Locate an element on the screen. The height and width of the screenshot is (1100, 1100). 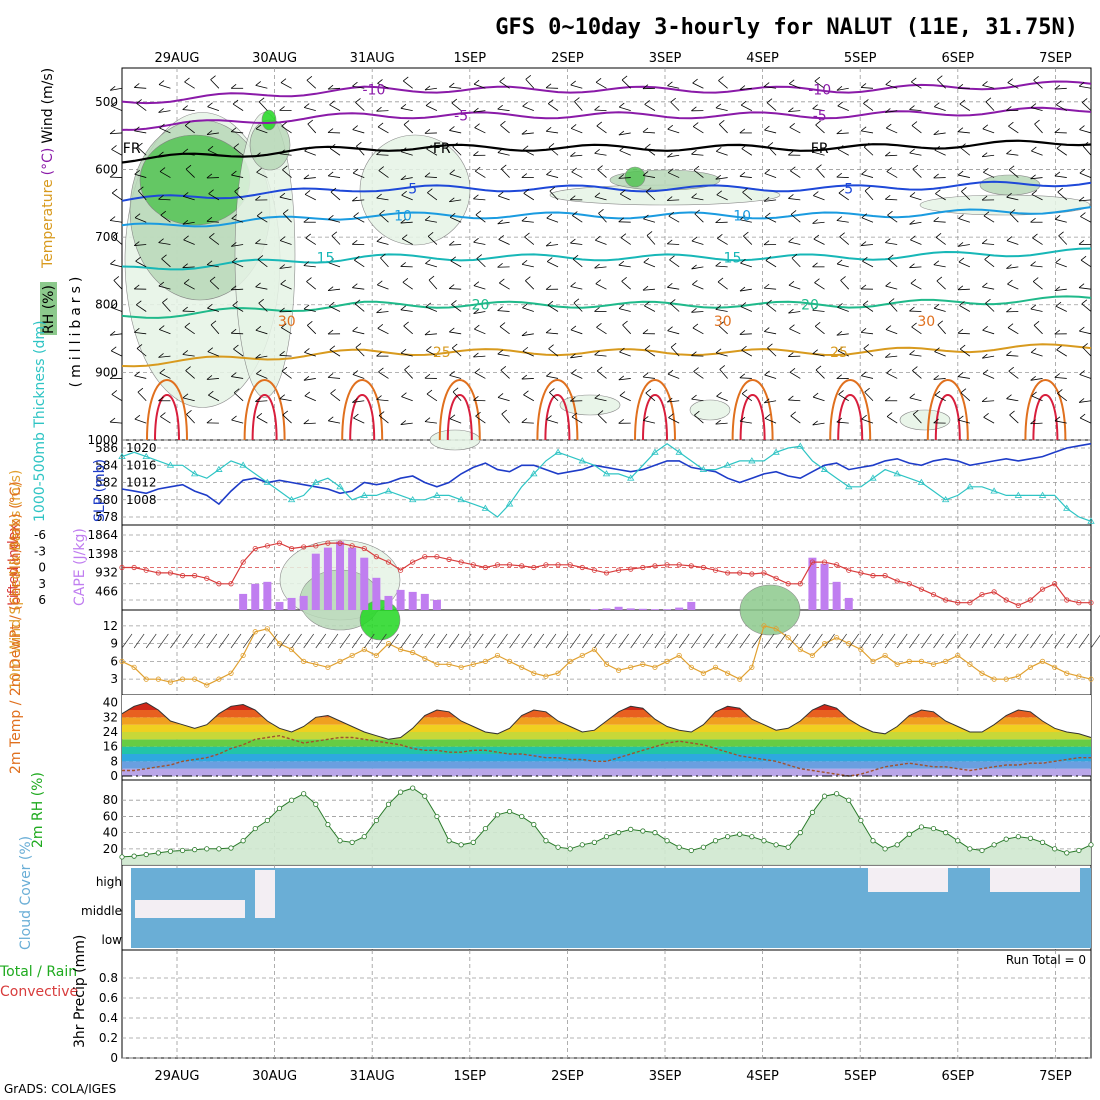
temp-line is located at coordinates (606, 721).